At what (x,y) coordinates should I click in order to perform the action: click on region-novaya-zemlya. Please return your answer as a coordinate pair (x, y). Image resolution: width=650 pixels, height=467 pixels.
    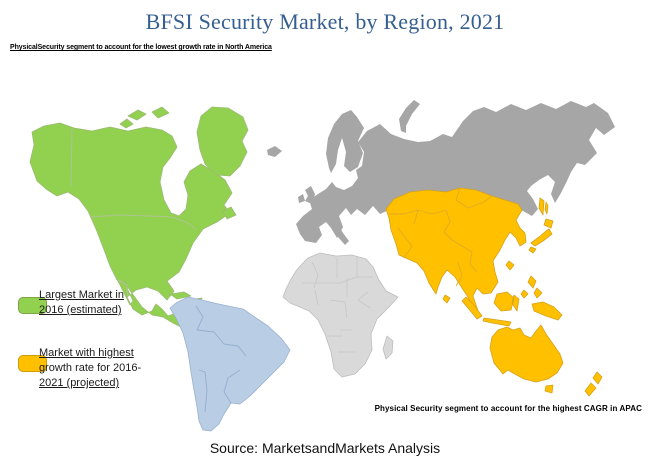
    Looking at the image, I should click on (409, 116).